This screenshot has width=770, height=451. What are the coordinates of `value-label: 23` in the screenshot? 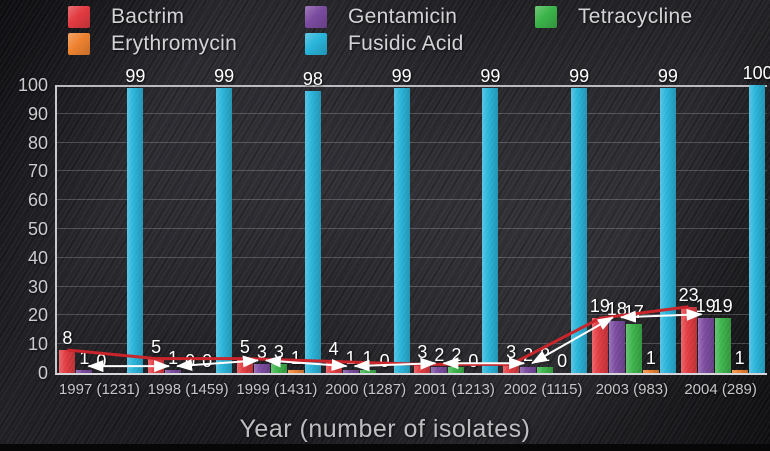 It's located at (688, 294).